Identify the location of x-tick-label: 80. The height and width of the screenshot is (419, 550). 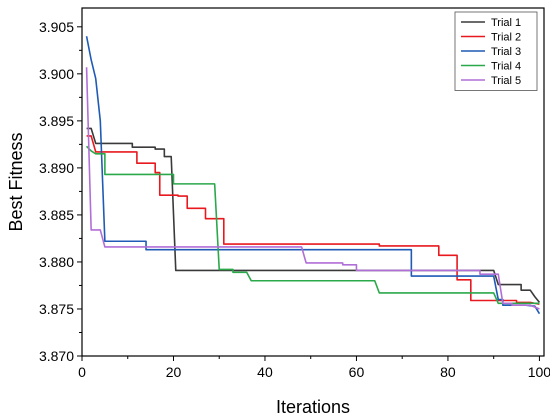
(448, 372).